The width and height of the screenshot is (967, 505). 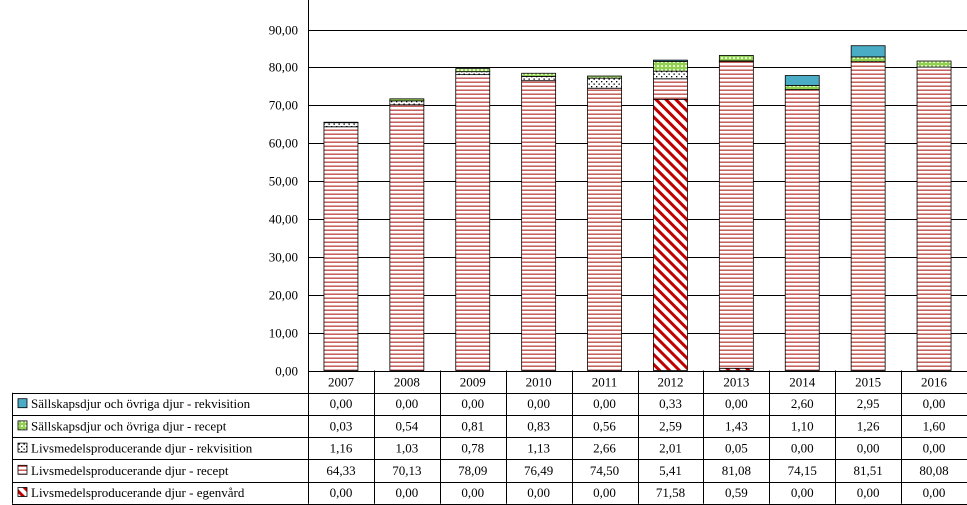 I want to click on table-cell-value: 2,60, so click(x=802, y=403).